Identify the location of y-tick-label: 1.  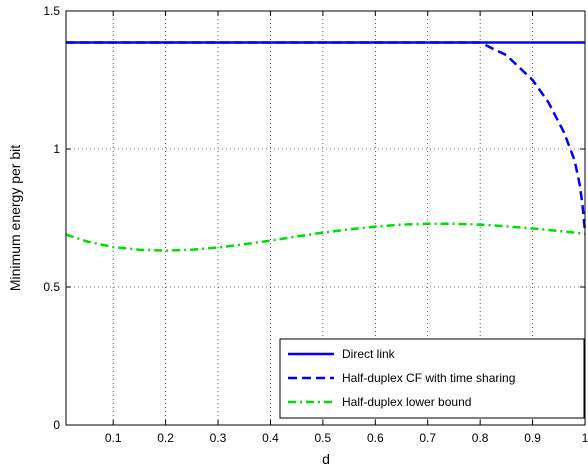
(56, 149).